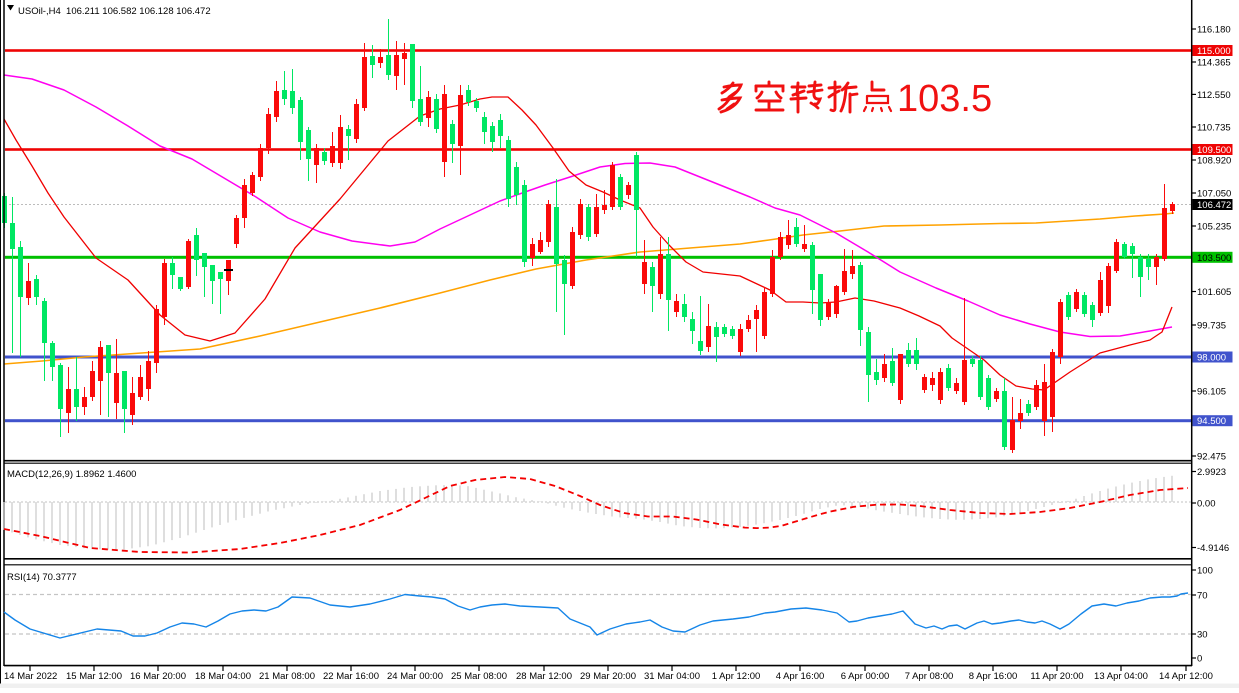  What do you see at coordinates (223, 676) in the screenshot?
I see `svg-text: 18 Mar 04:00` at bounding box center [223, 676].